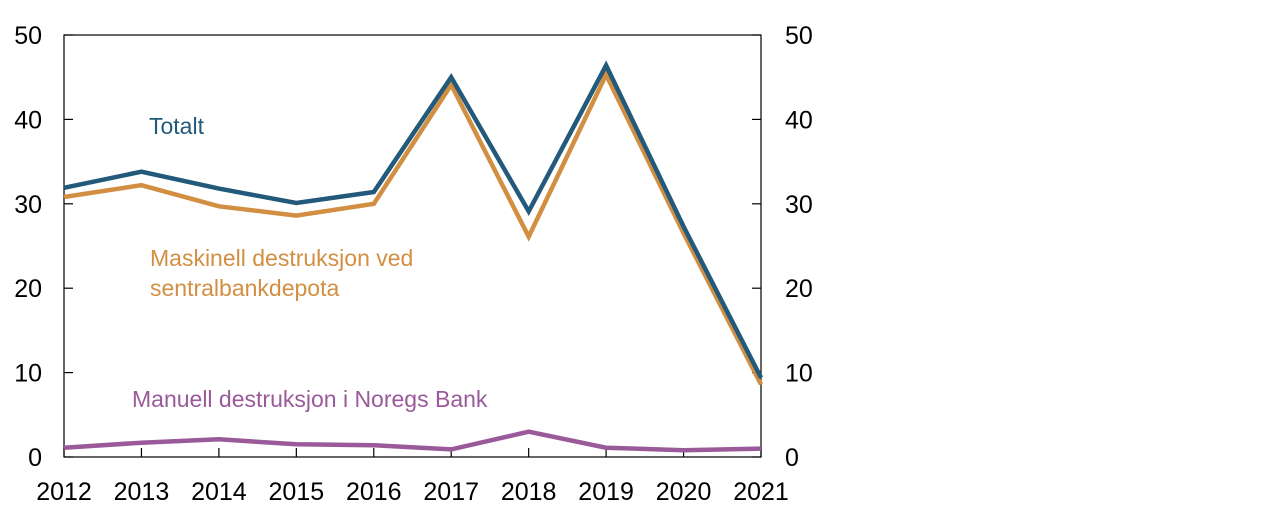 The width and height of the screenshot is (1282, 528). I want to click on series-label-manuell: Manuell destruksjon i Noregs Bank, so click(310, 399).